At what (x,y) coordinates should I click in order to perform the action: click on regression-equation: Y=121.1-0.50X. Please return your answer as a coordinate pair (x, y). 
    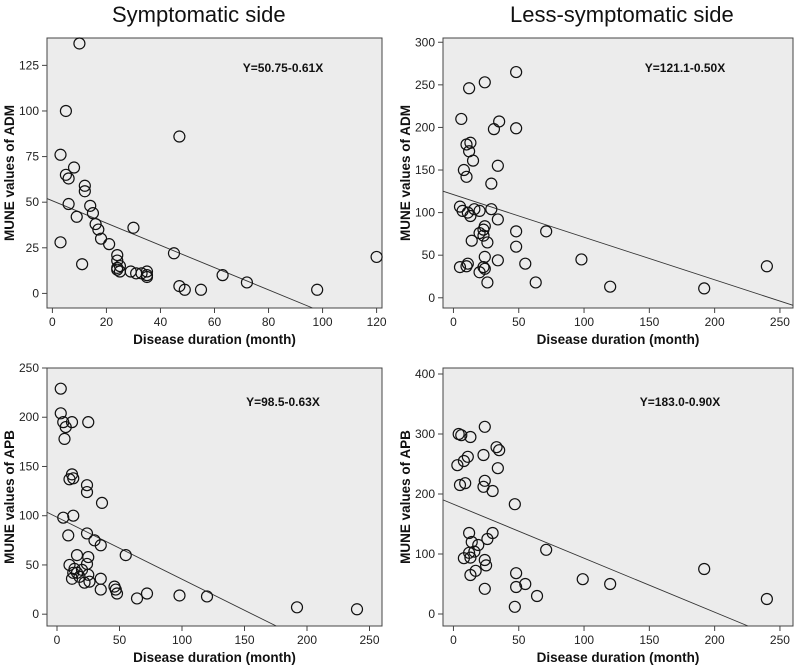
    Looking at the image, I should click on (685, 68).